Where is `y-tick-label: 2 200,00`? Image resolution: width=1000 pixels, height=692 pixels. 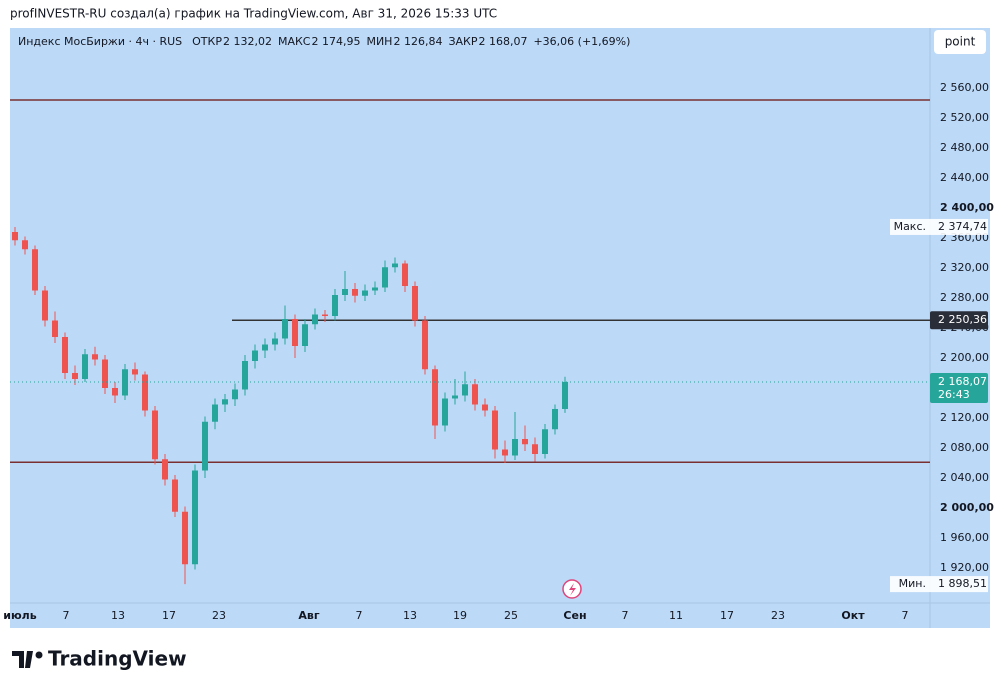
y-tick-label: 2 200,00 is located at coordinates (964, 357).